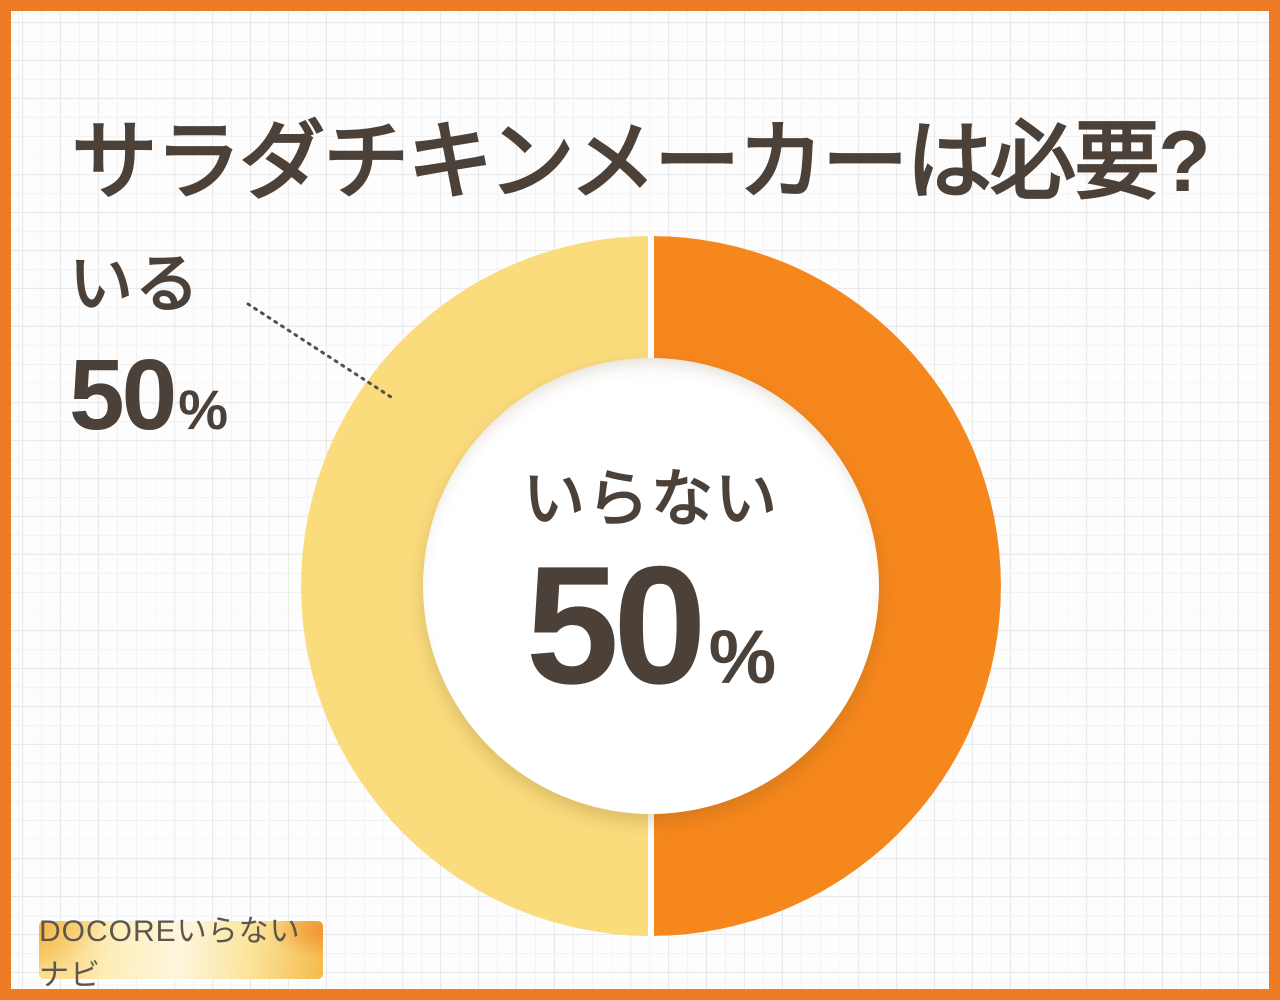  What do you see at coordinates (135, 284) in the screenshot?
I see `outer-segment-label: いる` at bounding box center [135, 284].